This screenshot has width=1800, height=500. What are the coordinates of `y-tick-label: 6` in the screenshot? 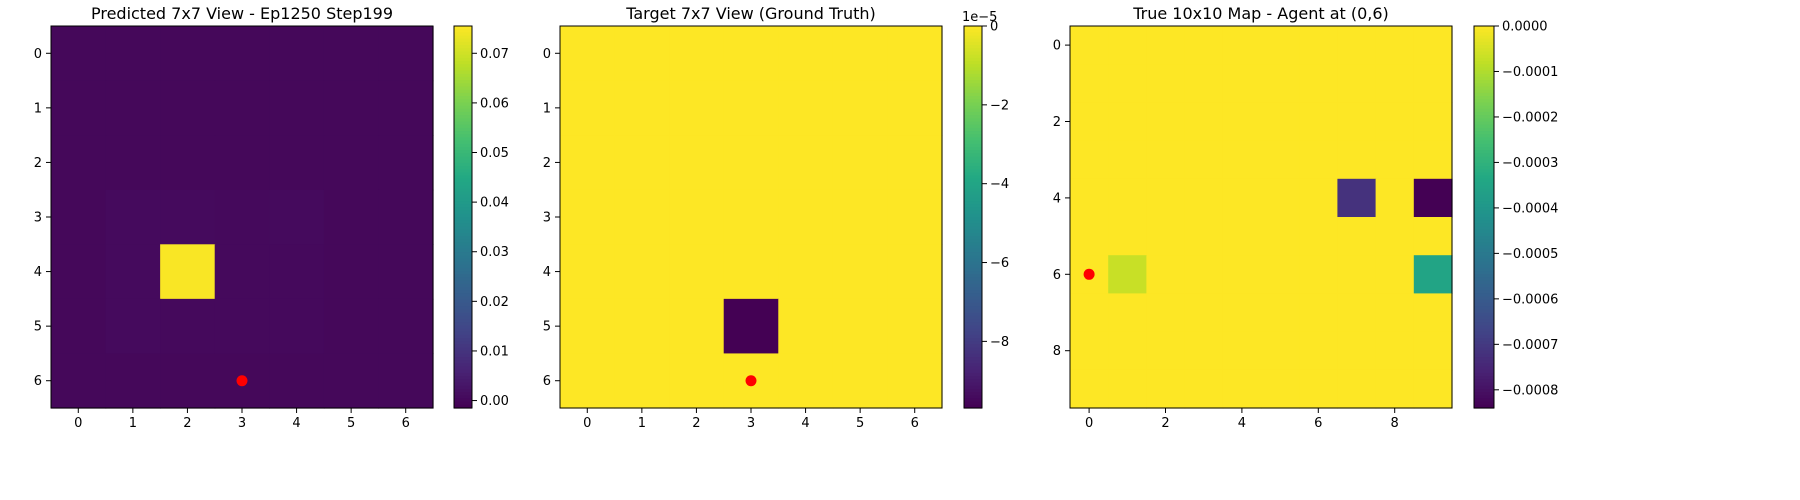 It's located at (547, 381).